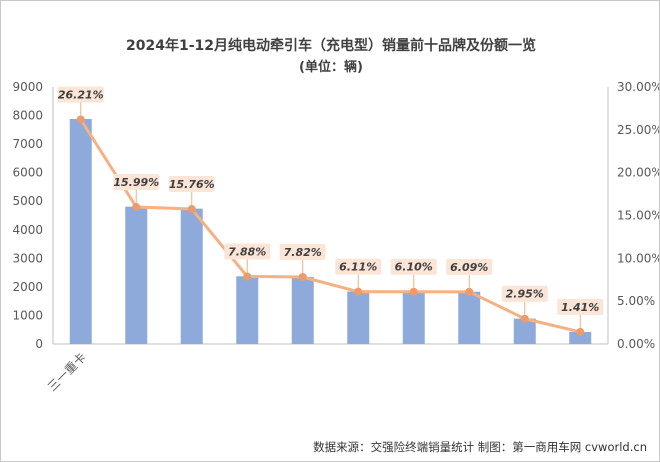 This screenshot has height=462, width=660. What do you see at coordinates (39, 344) in the screenshot?
I see `y-left-tick-label: 0` at bounding box center [39, 344].